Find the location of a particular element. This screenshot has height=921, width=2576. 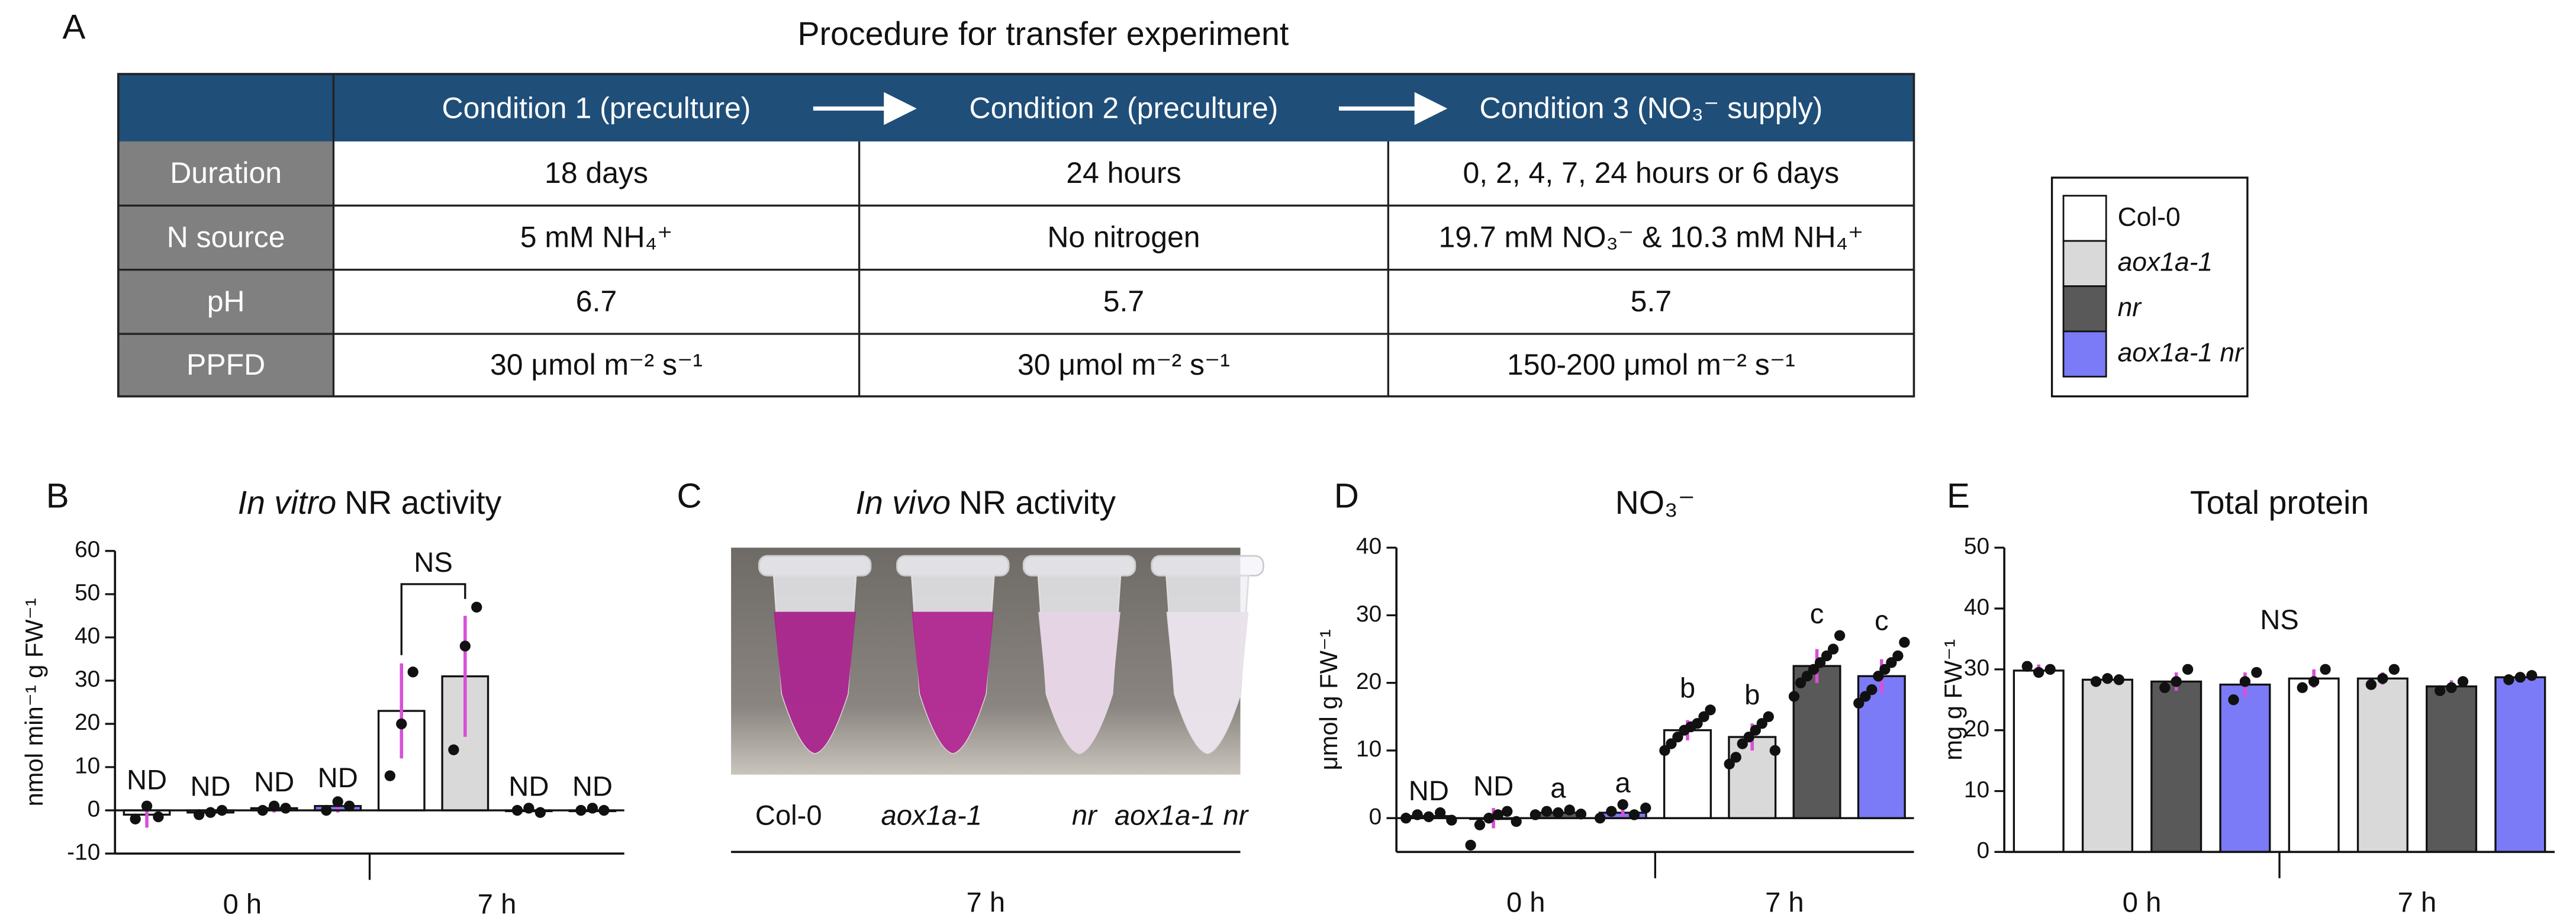

panel-title: In vivo NR activity is located at coordinates (986, 503).